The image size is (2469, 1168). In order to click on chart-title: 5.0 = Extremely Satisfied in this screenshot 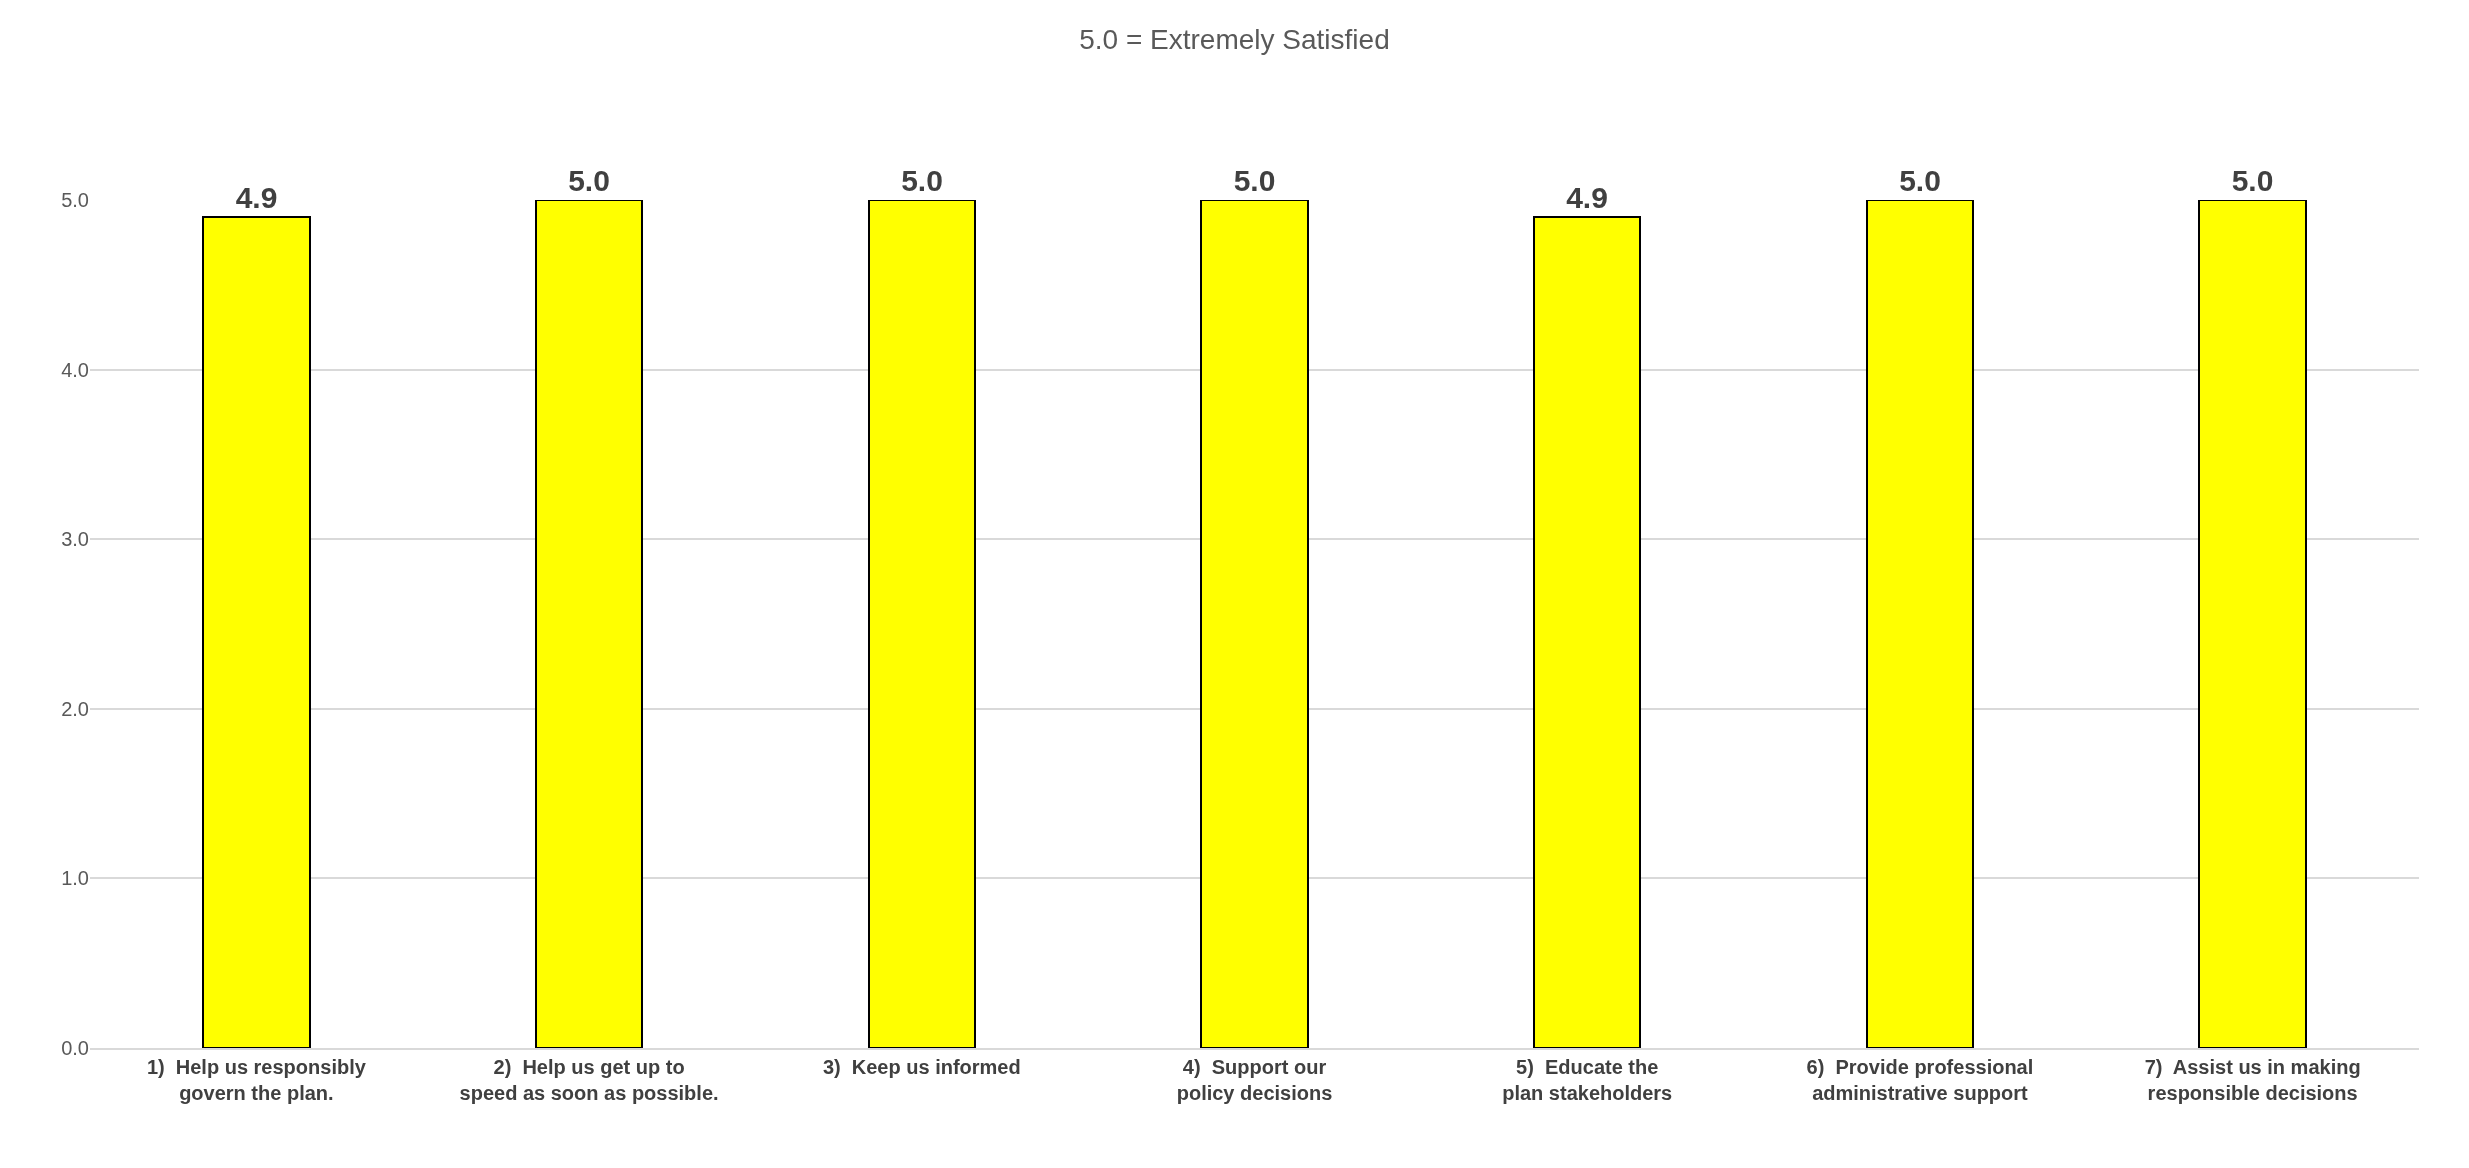, I will do `click(1234, 39)`.